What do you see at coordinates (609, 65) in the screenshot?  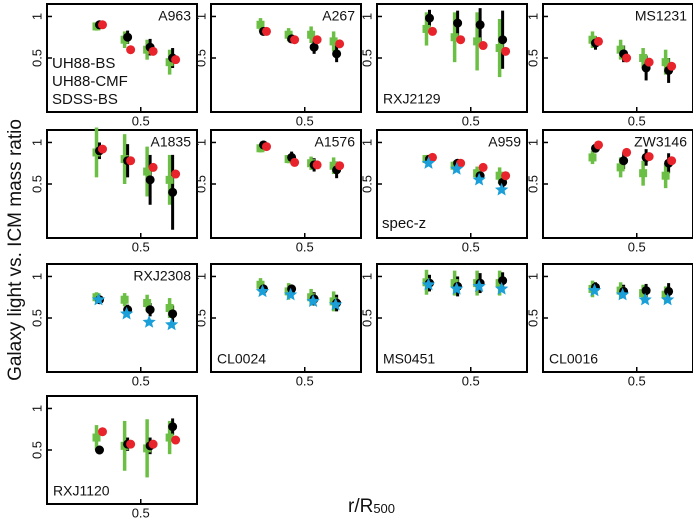 I see `panel: 1 0.5 0.5 MS1231` at bounding box center [609, 65].